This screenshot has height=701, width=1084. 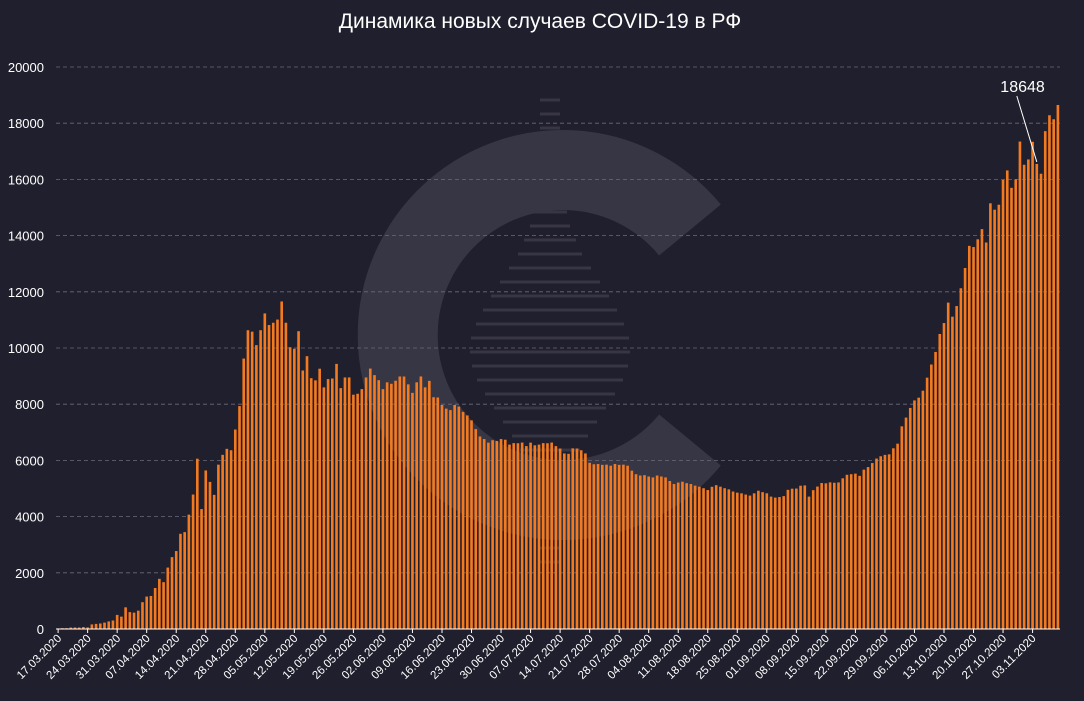 I want to click on y-tick-label: 8000, so click(x=29, y=404).